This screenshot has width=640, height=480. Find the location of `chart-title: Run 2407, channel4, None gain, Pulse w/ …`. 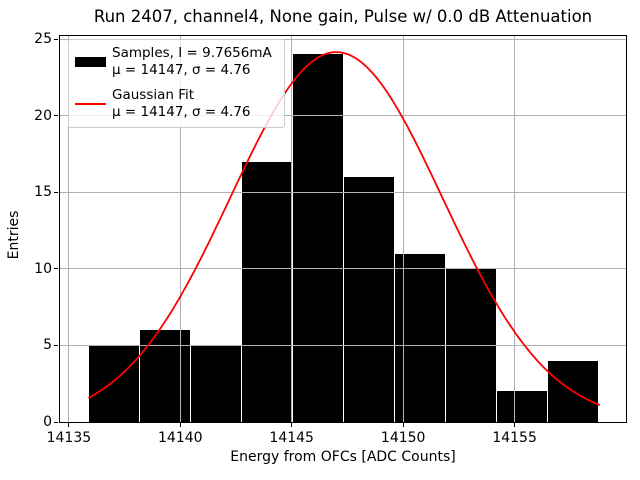

chart-title: Run 2407, channel4, None gain, Pulse w/ … is located at coordinates (343, 16).